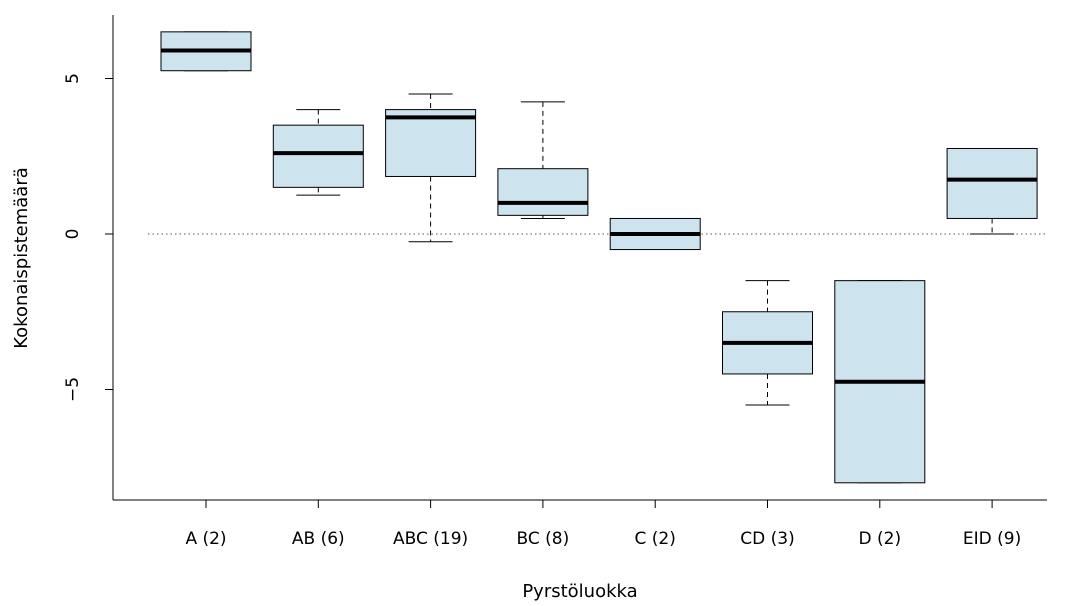  Describe the element at coordinates (767, 539) in the screenshot. I see `x-tick-label: CD (3)` at that location.